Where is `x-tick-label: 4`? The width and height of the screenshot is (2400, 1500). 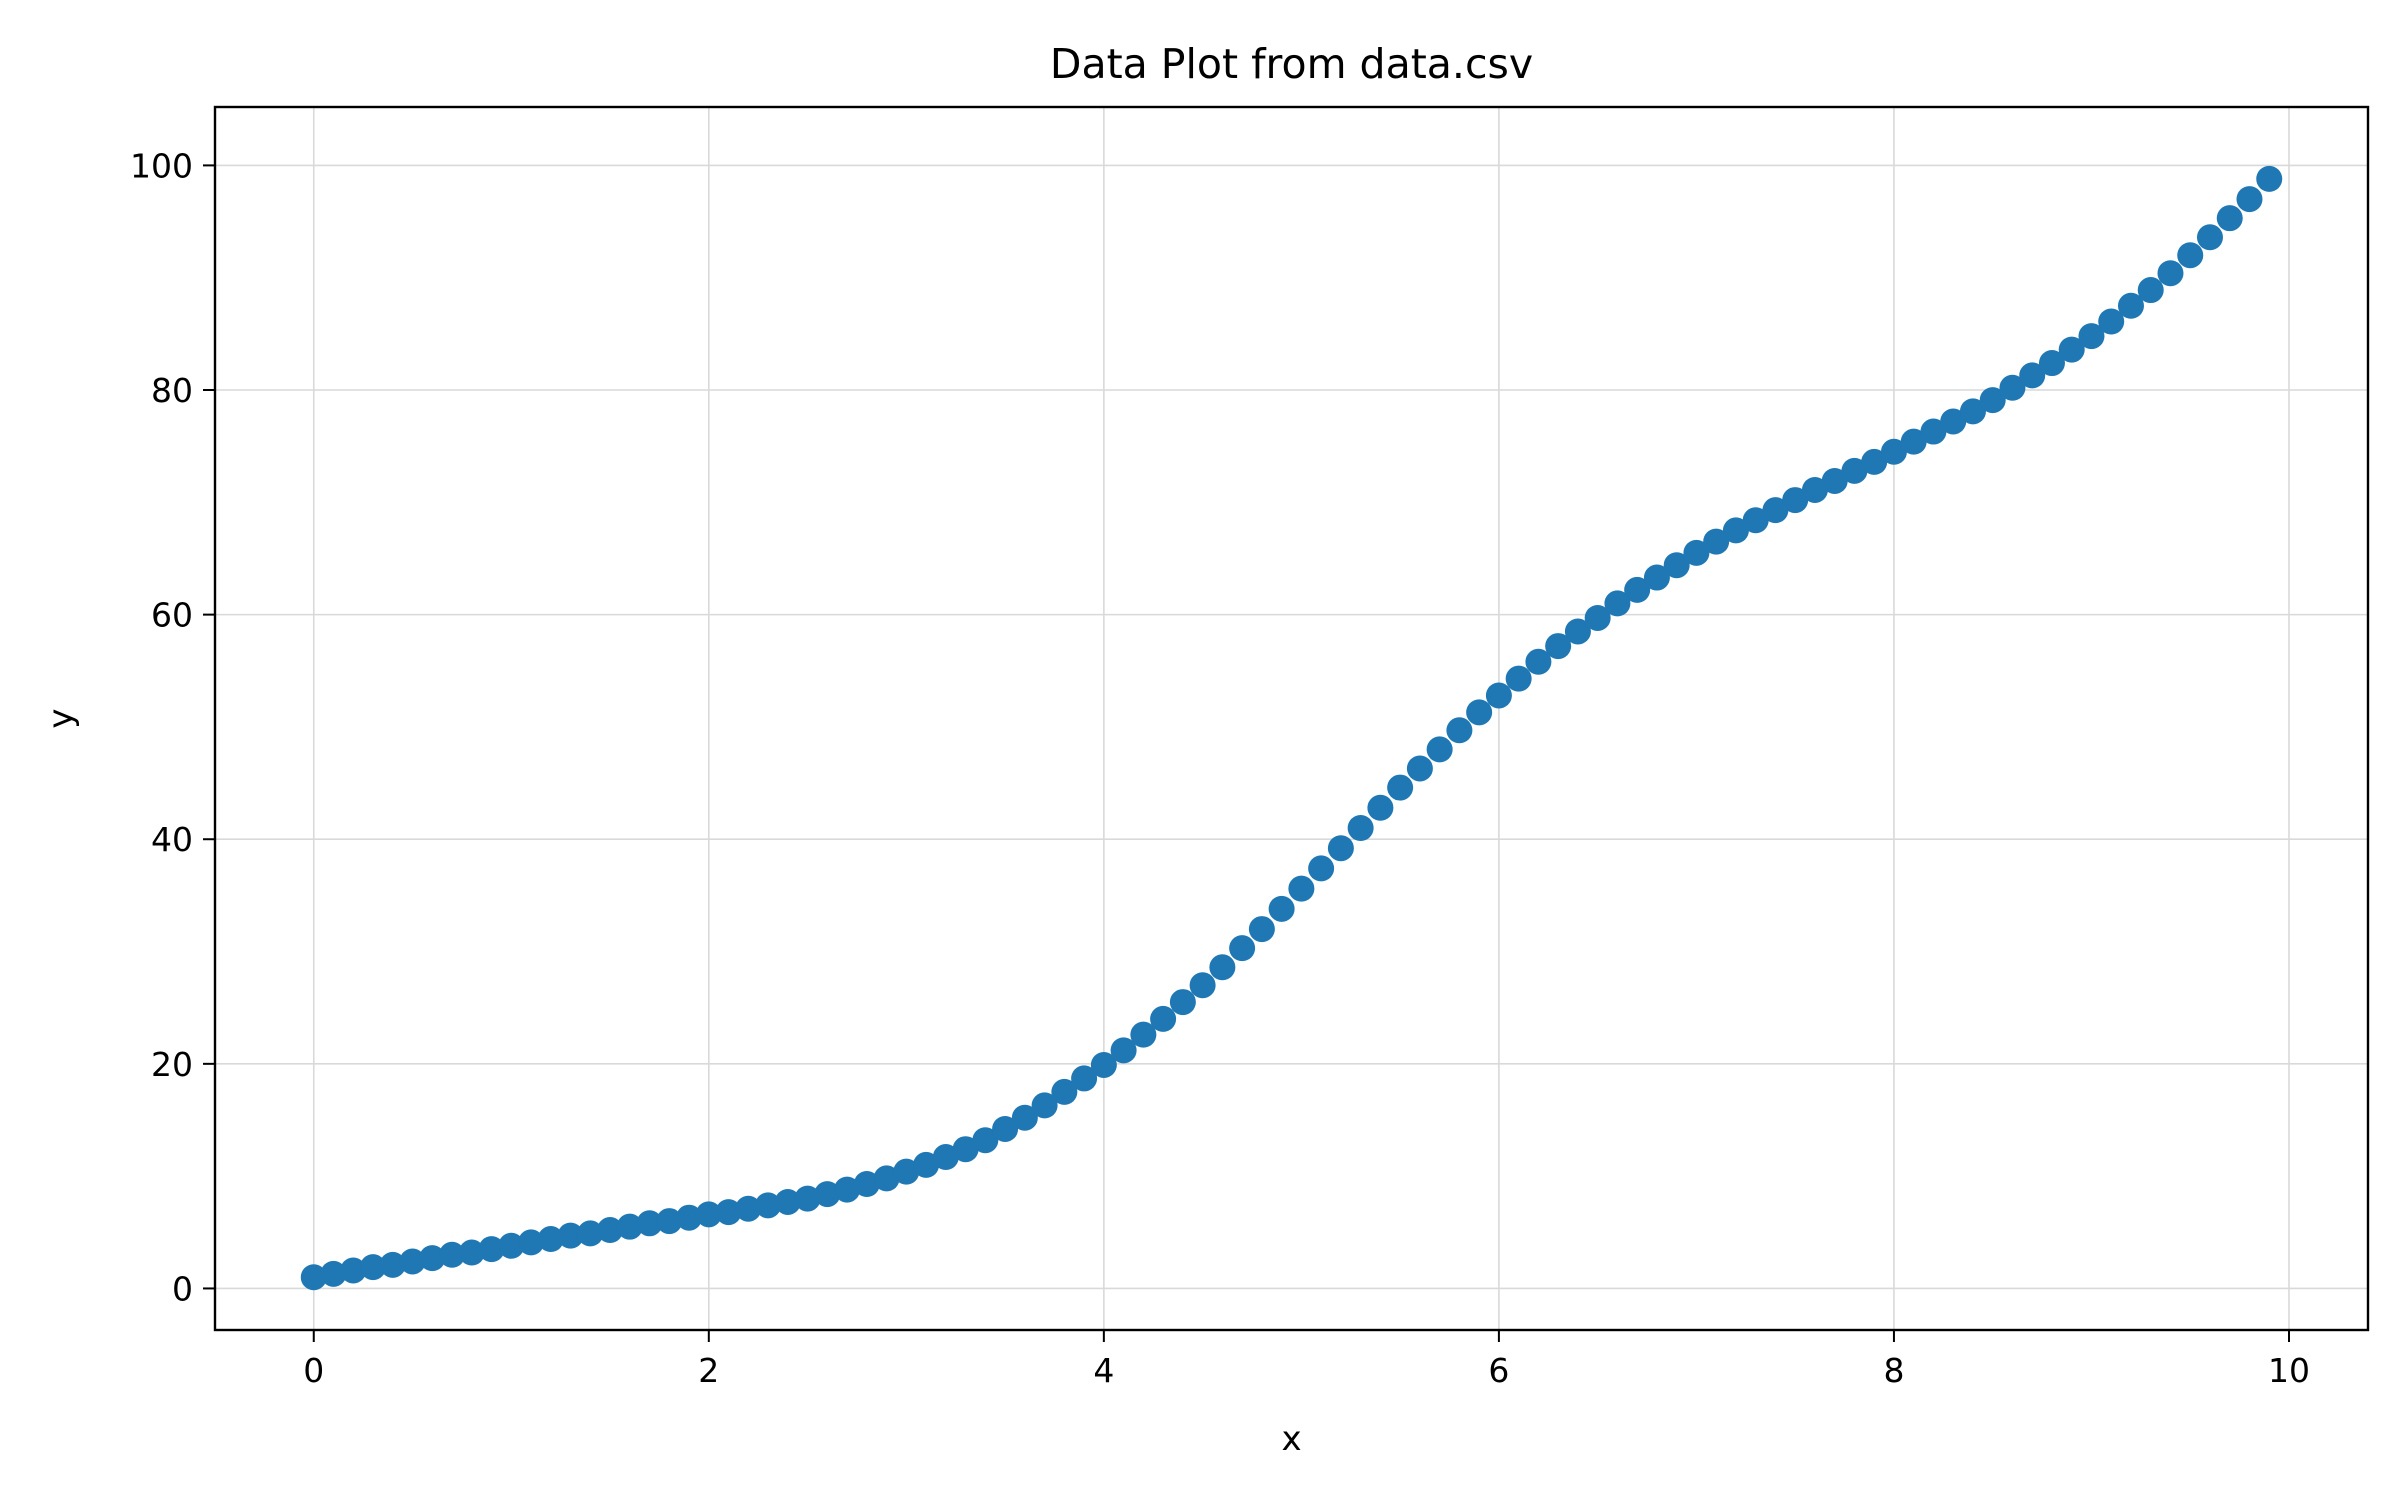
x-tick-label: 4 is located at coordinates (1103, 1370).